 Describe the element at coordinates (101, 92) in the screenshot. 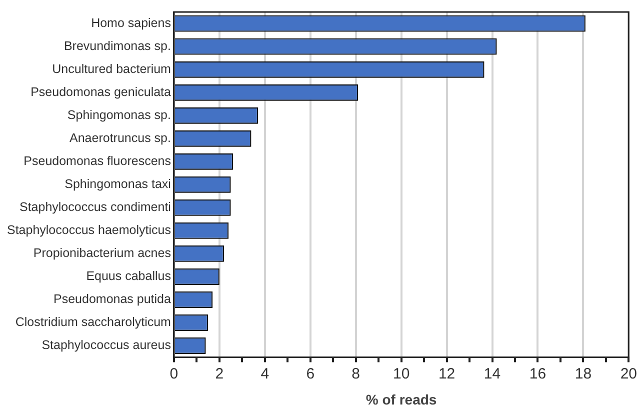

I see `y-tick-label: Pseudomonas geniculata` at that location.